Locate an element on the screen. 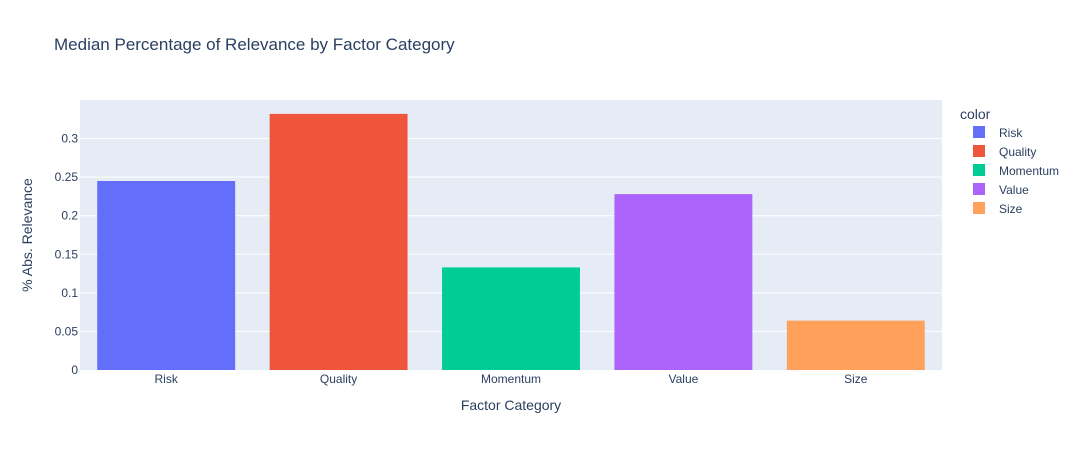  x-axis-ticks: Risk Quality Momentum Value Size is located at coordinates (511, 379).